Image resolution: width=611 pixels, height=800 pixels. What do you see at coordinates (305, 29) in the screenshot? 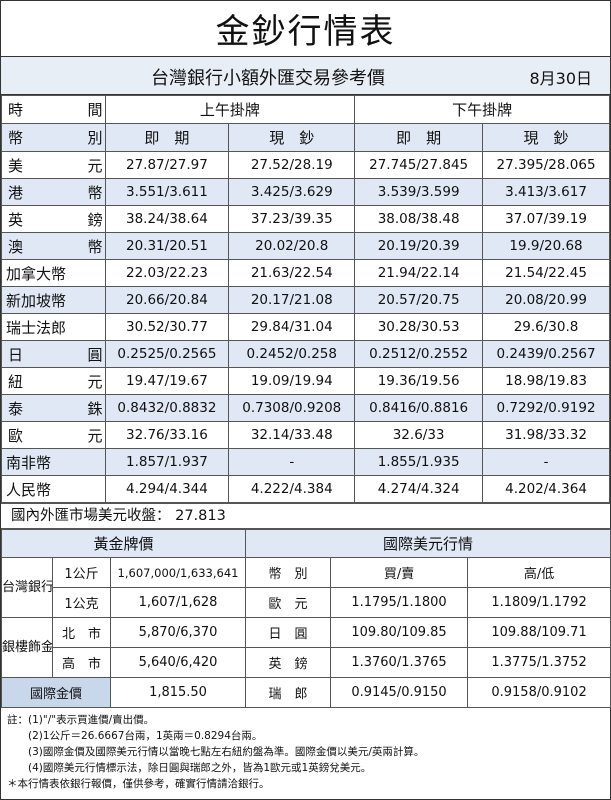
I see `page-title: 金鈔行情表` at bounding box center [305, 29].